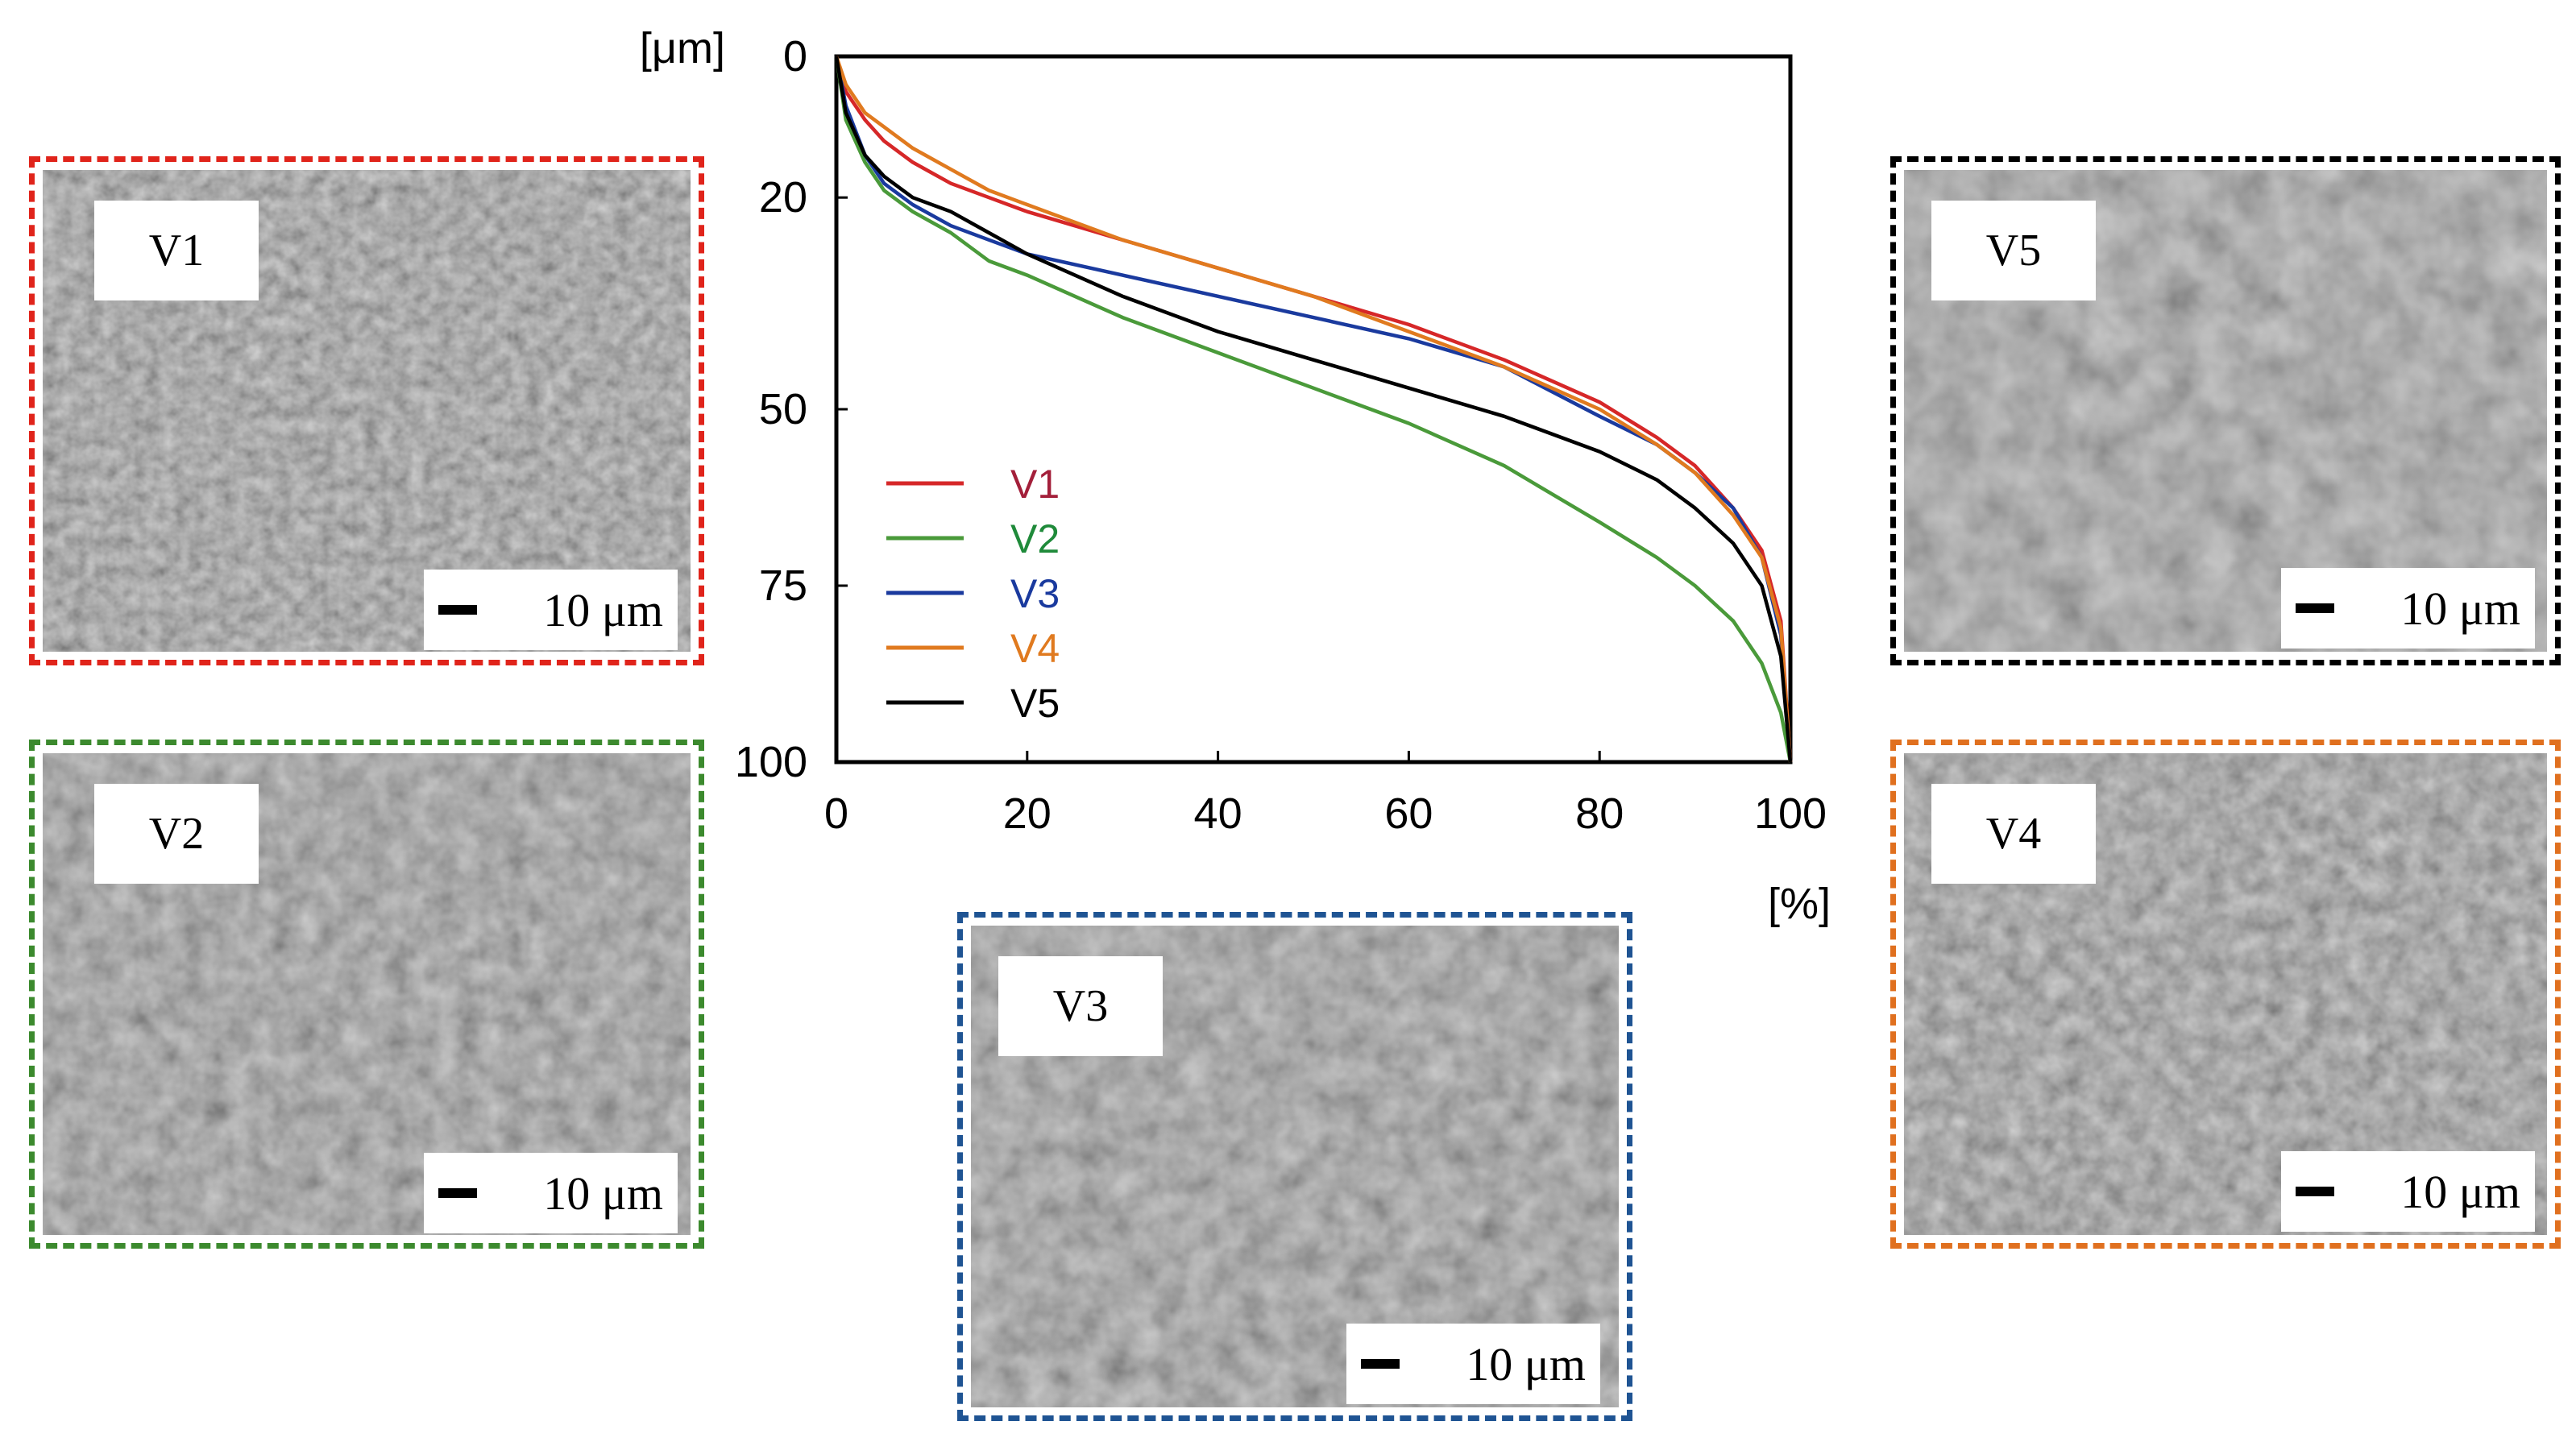 The width and height of the screenshot is (2576, 1442). Describe the element at coordinates (366, 994) in the screenshot. I see `micrograph-panel-v2: V2 10 μm` at that location.